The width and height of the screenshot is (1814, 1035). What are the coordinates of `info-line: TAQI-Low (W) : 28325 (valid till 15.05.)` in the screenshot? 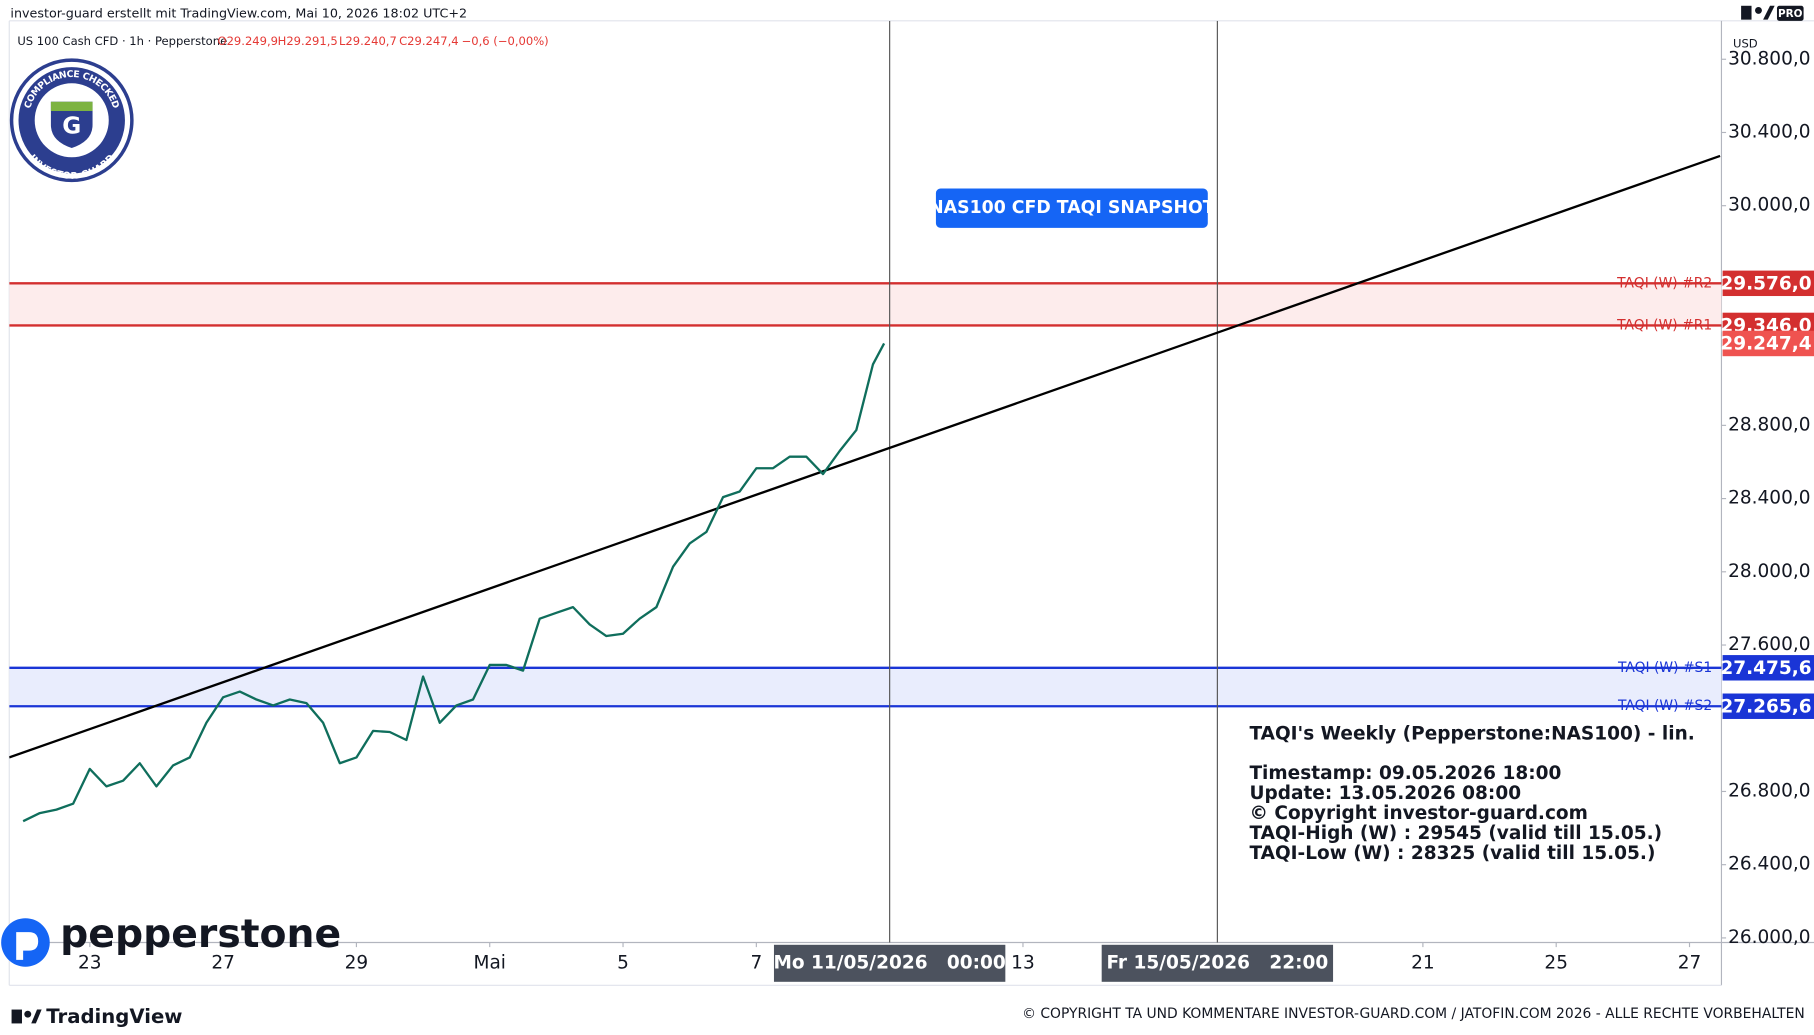 It's located at (1452, 853).